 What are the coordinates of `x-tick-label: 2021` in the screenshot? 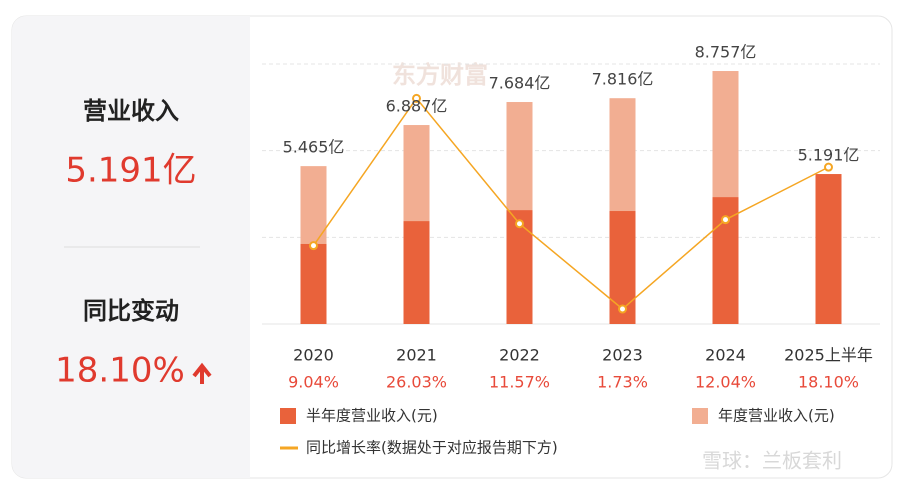 It's located at (416, 355).